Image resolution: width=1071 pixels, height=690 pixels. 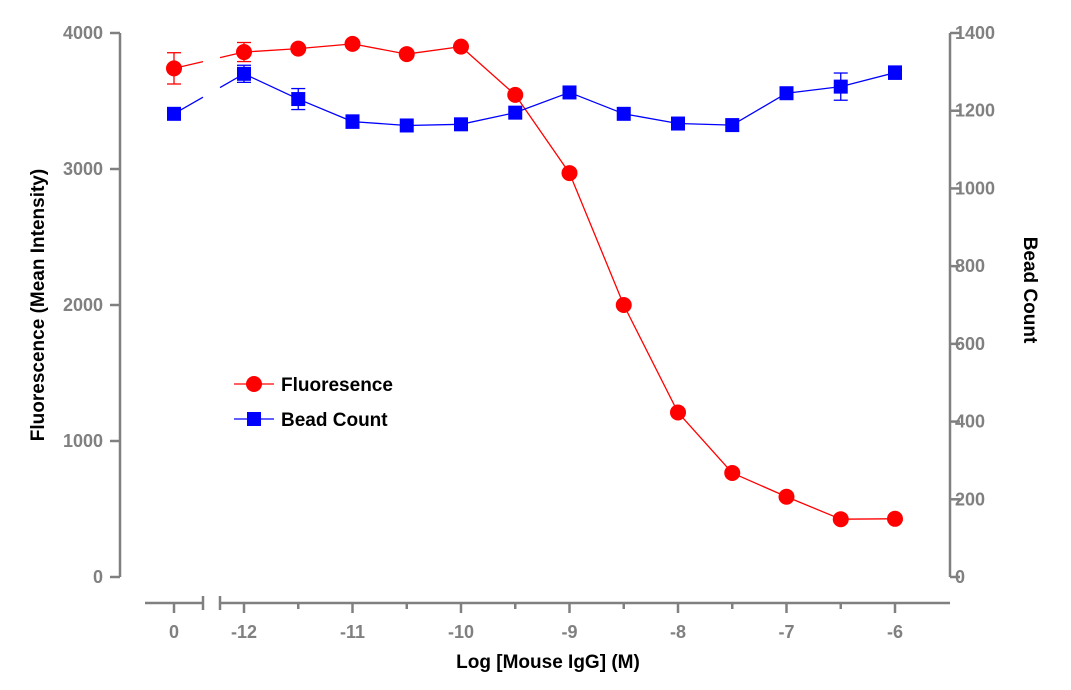 I want to click on right-tick-label: 800, so click(x=970, y=266).